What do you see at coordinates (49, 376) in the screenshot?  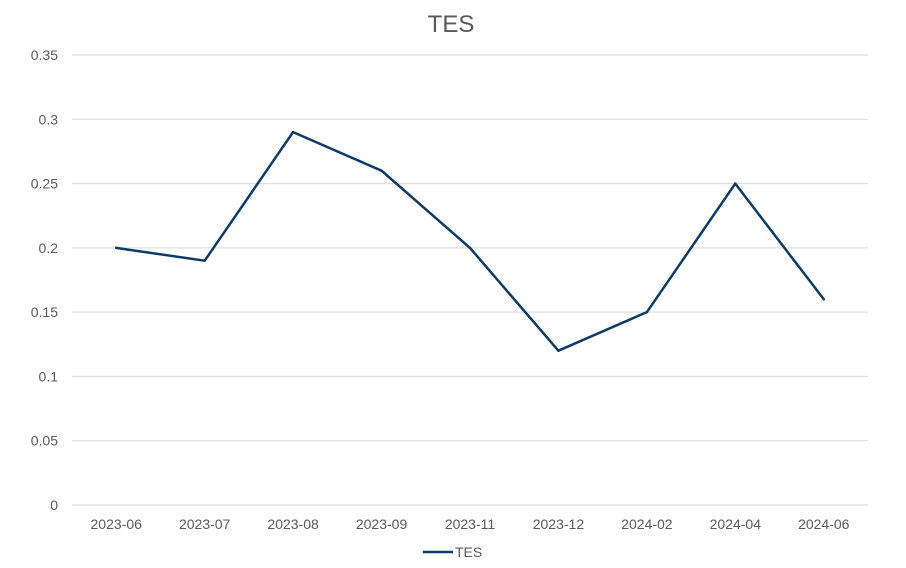 I see `y-tick-label: 0.1` at bounding box center [49, 376].